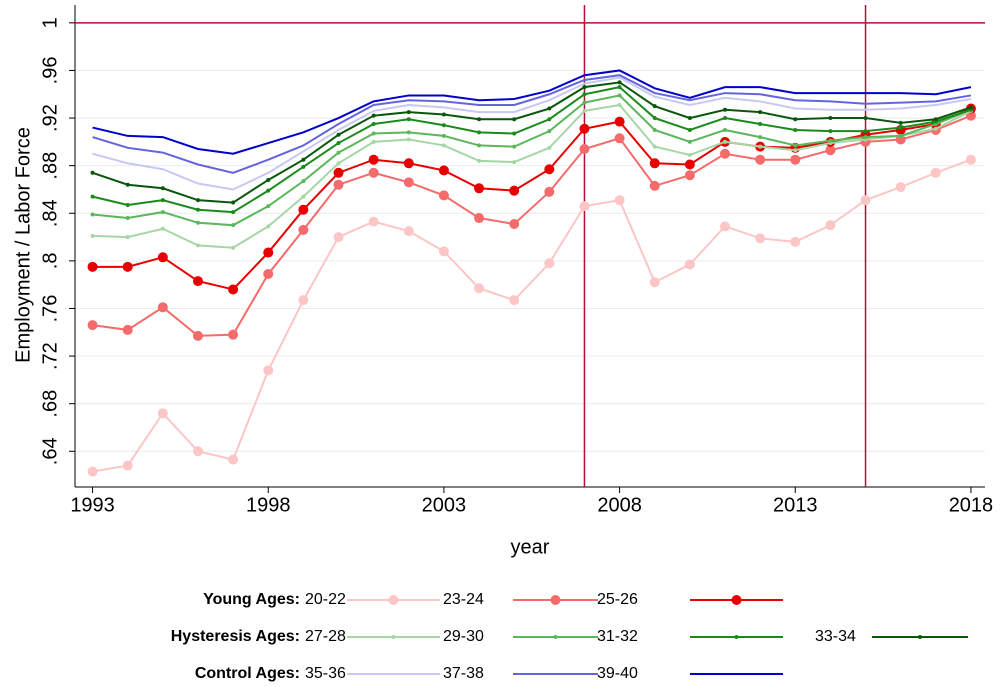  Describe the element at coordinates (795, 505) in the screenshot. I see `x-tick-label: 2013` at that location.